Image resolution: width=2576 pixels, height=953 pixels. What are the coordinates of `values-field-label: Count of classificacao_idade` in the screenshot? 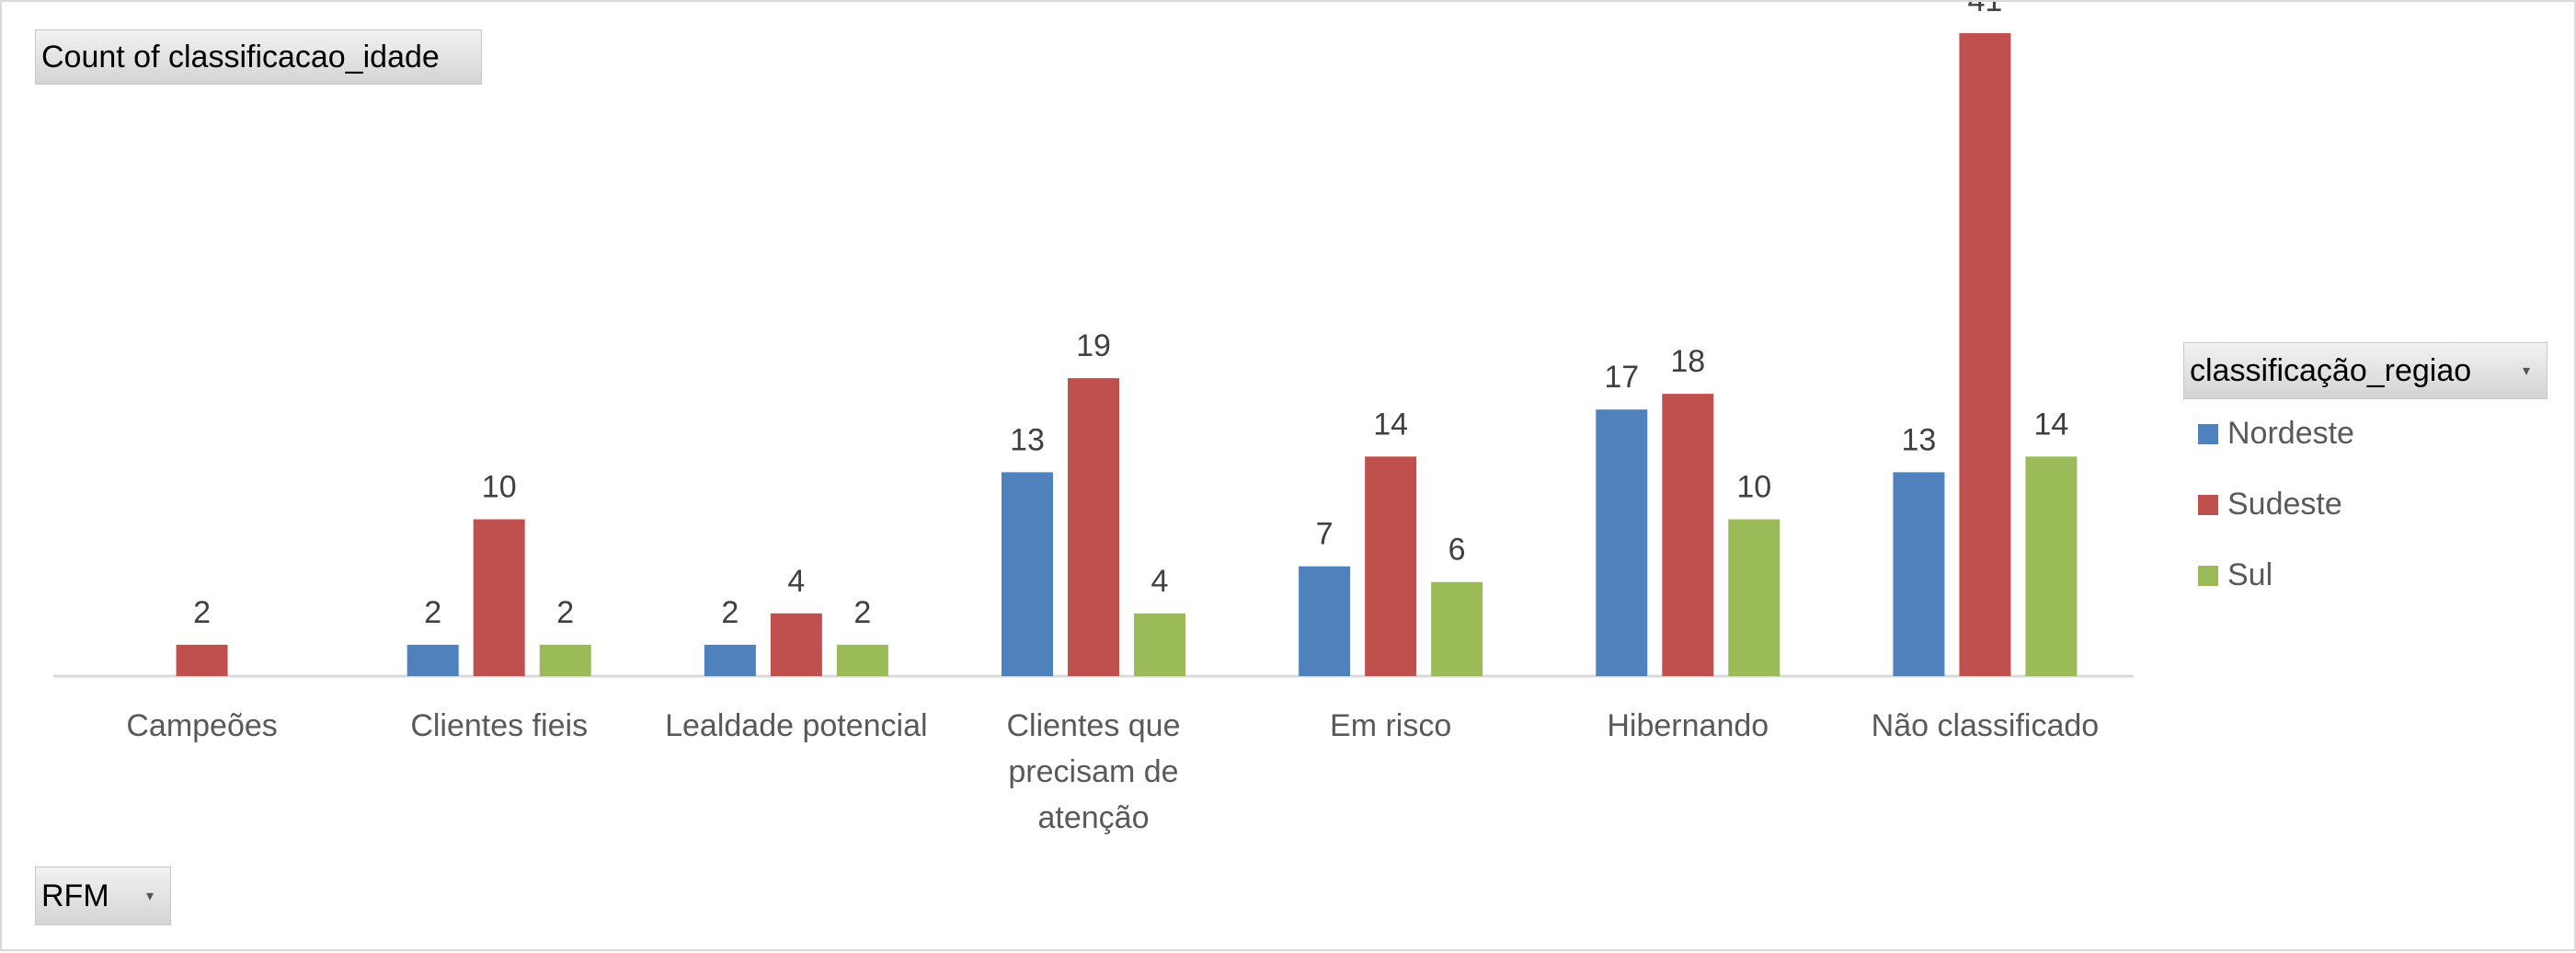 It's located at (240, 57).